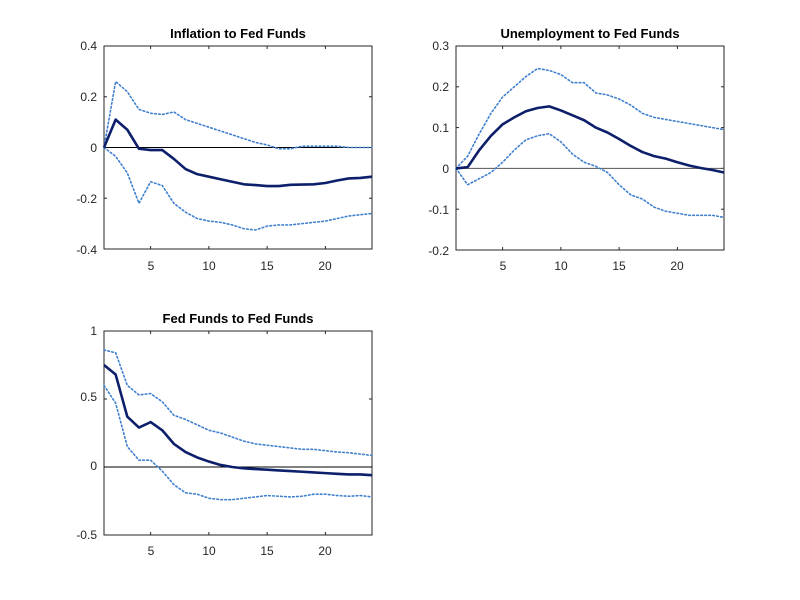 Image resolution: width=800 pixels, height=600 pixels. Describe the element at coordinates (438, 148) in the screenshot. I see `y-tick-labels: -0.2 -0.1 0 0.1 0.2 0.3` at that location.